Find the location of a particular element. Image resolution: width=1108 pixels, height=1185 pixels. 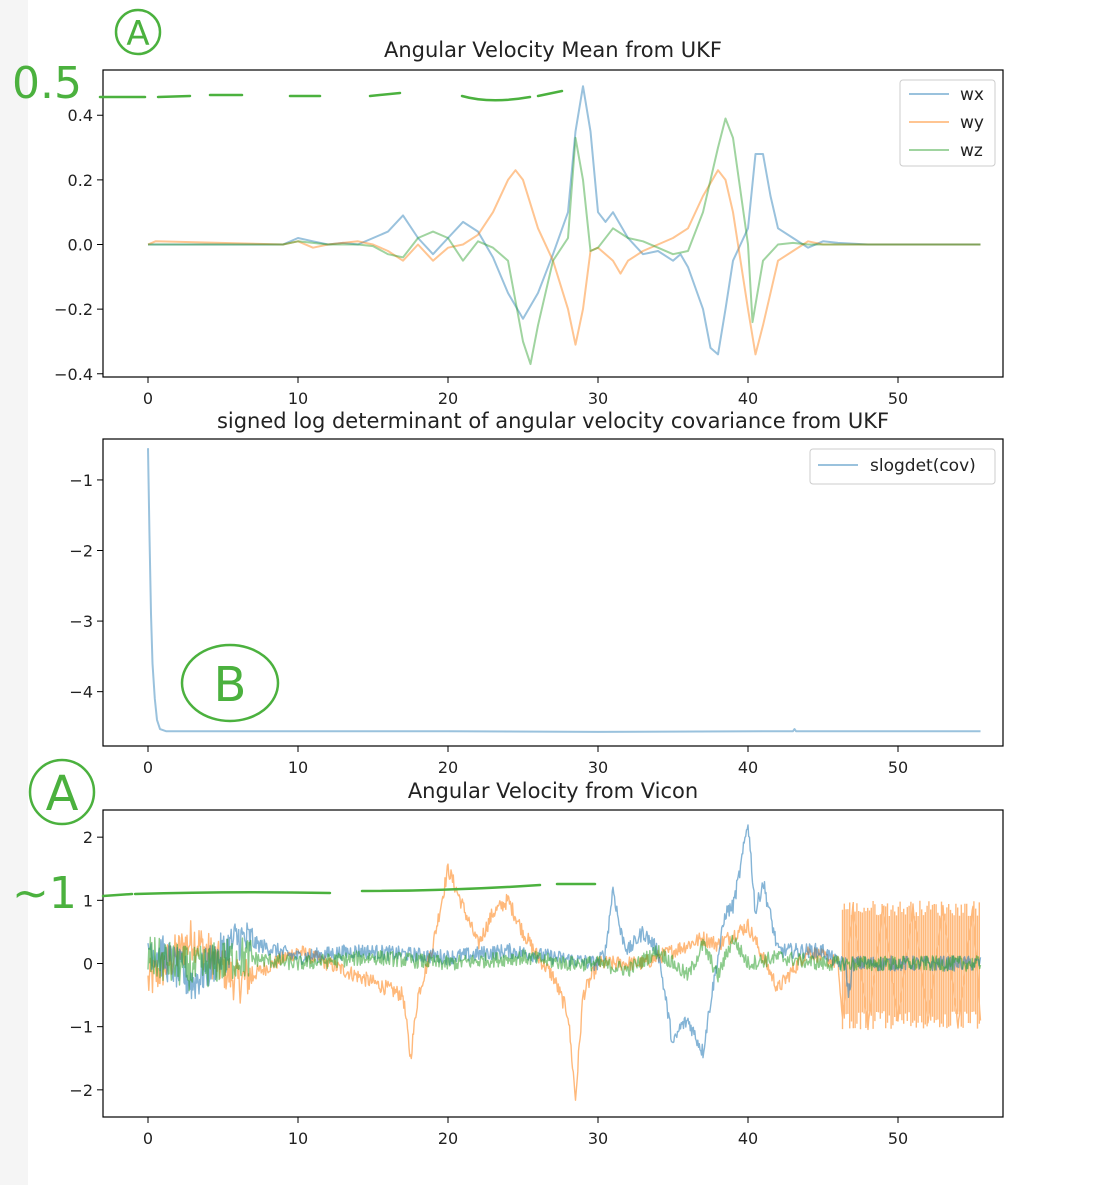

y-tick-label: 1 is located at coordinates (88, 900).